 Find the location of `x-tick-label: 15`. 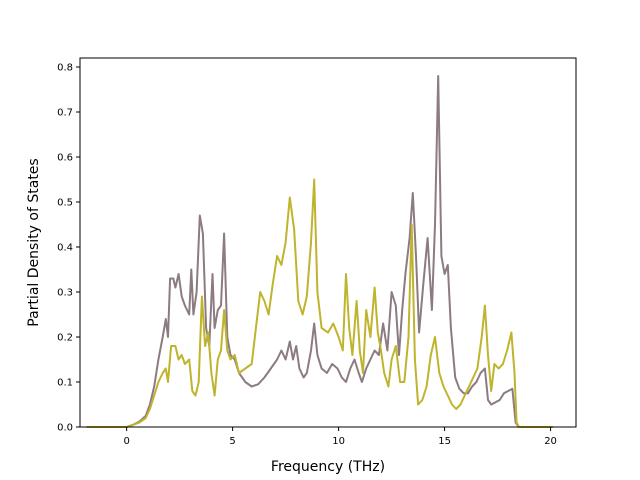

x-tick-label: 15 is located at coordinates (444, 441).